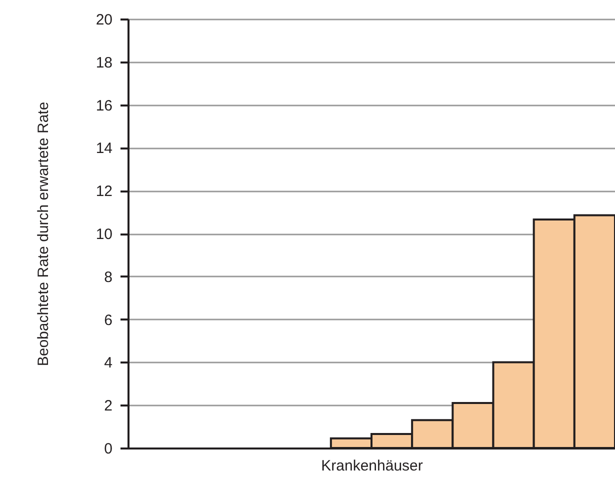  What do you see at coordinates (108, 449) in the screenshot?
I see `y-tick-label: 0` at bounding box center [108, 449].